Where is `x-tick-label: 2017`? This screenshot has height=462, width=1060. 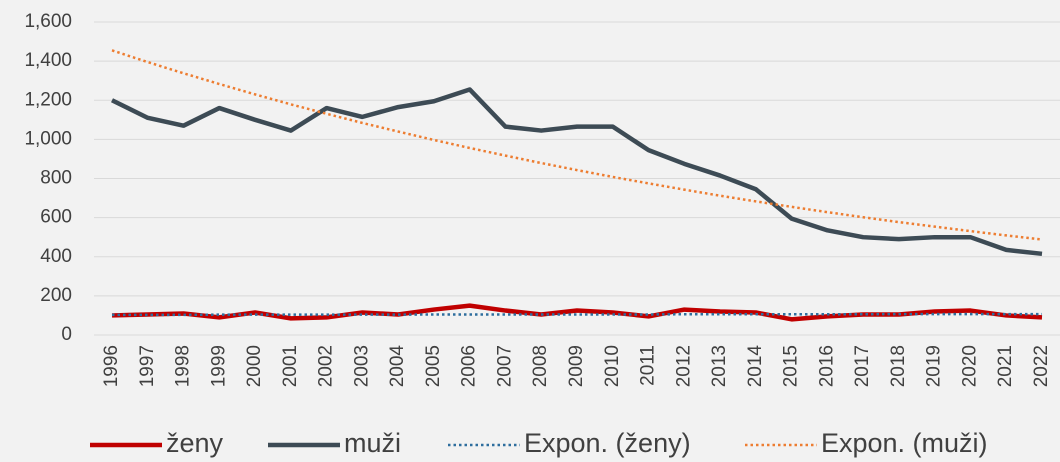 x-tick-label: 2017 is located at coordinates (862, 366).